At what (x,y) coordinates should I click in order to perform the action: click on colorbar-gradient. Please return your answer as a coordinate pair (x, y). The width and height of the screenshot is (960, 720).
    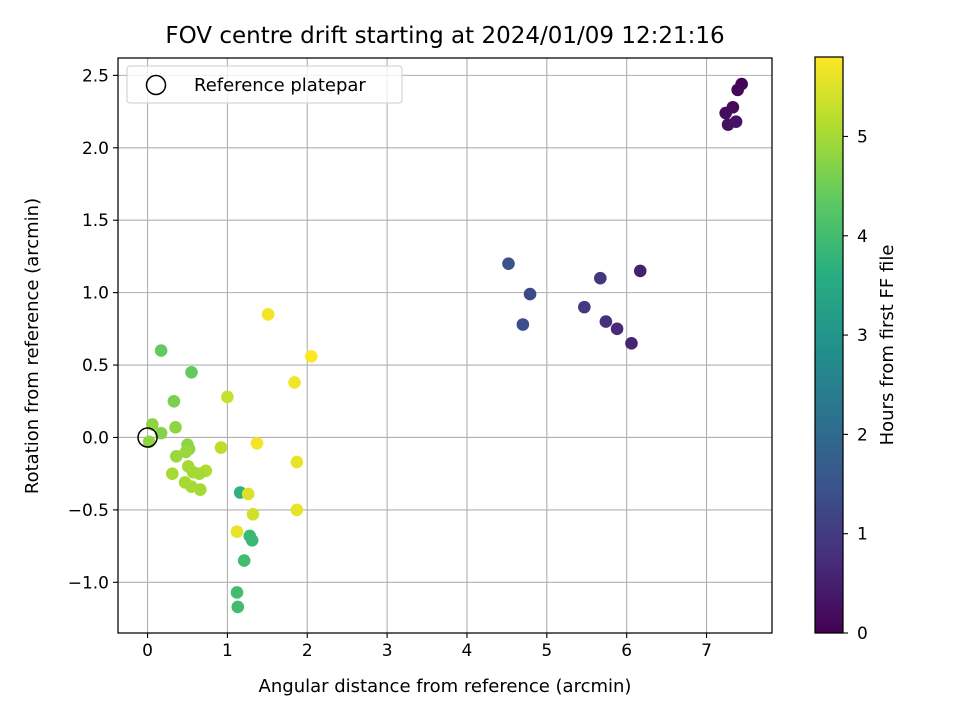
    Looking at the image, I should click on (829, 345).